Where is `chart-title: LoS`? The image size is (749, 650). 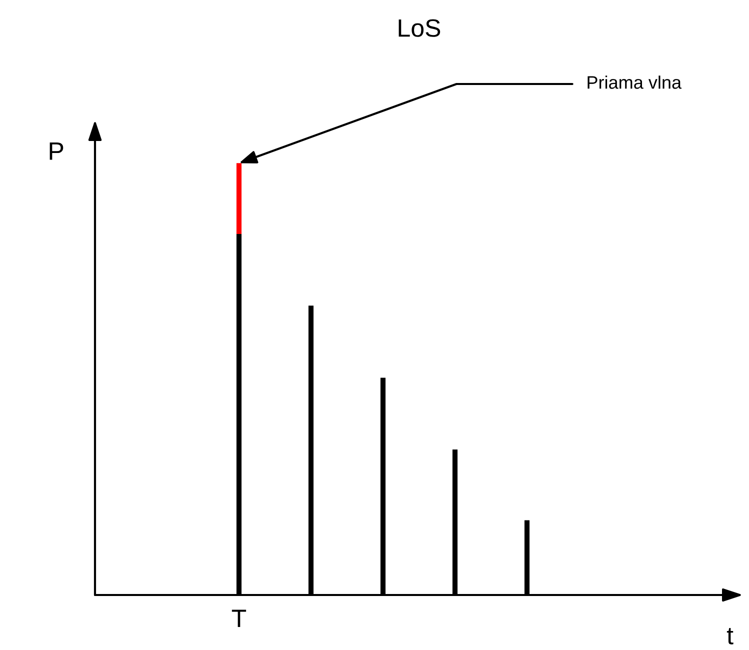
chart-title: LoS is located at coordinates (419, 28).